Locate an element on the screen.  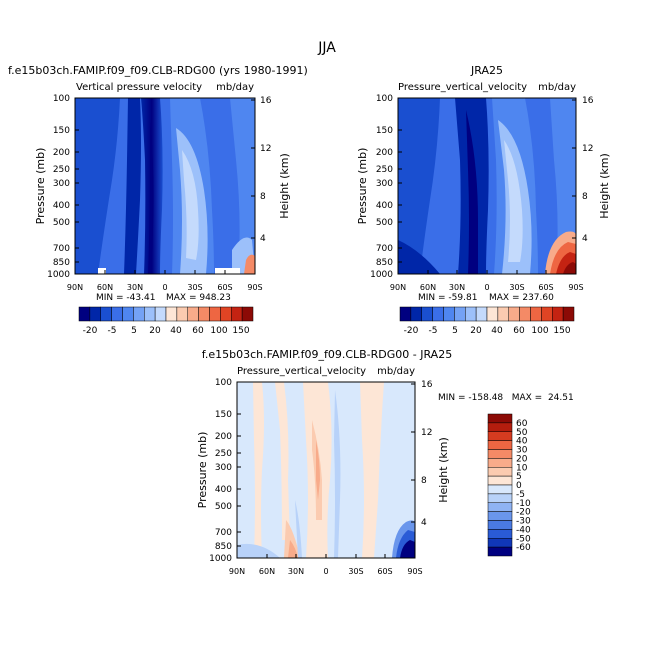
panel-obs-y2-ticks: 16 12 8 4 is located at coordinates (588, 170).